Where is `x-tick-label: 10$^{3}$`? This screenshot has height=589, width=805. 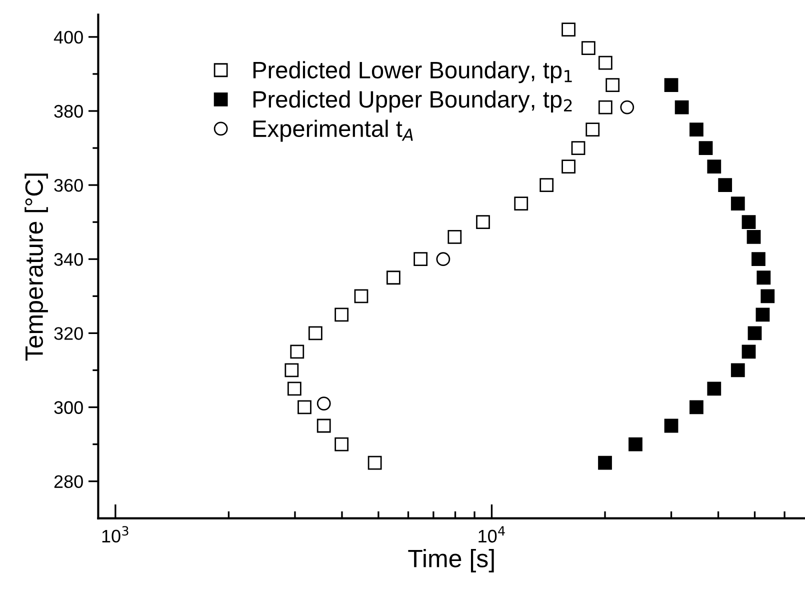
x-tick-label: 10$^{3}$ is located at coordinates (115, 534).